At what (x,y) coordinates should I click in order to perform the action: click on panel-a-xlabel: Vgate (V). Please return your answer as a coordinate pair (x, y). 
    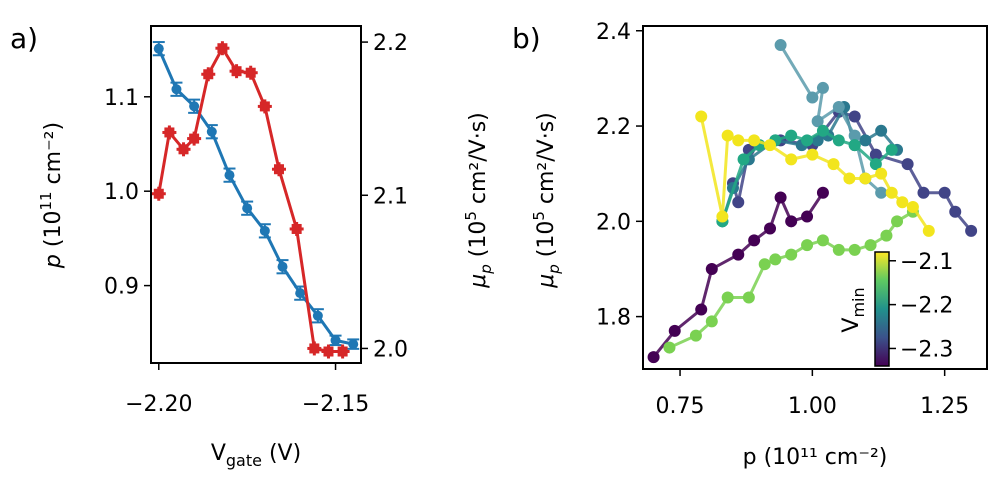
    Looking at the image, I should click on (256, 455).